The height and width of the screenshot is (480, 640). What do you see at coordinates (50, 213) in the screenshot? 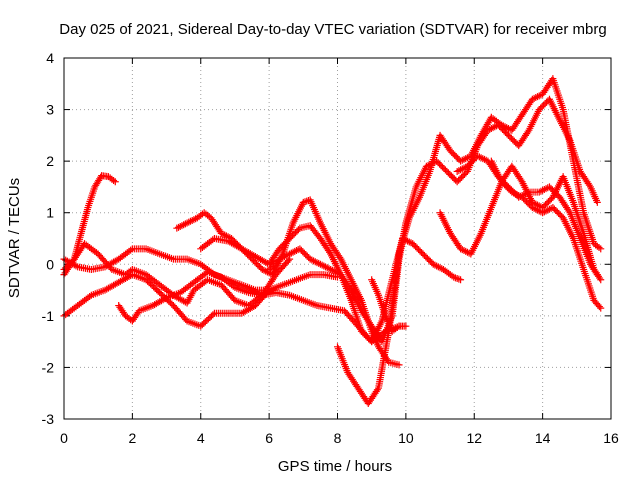
I see `y-tick-label: 1` at bounding box center [50, 213].